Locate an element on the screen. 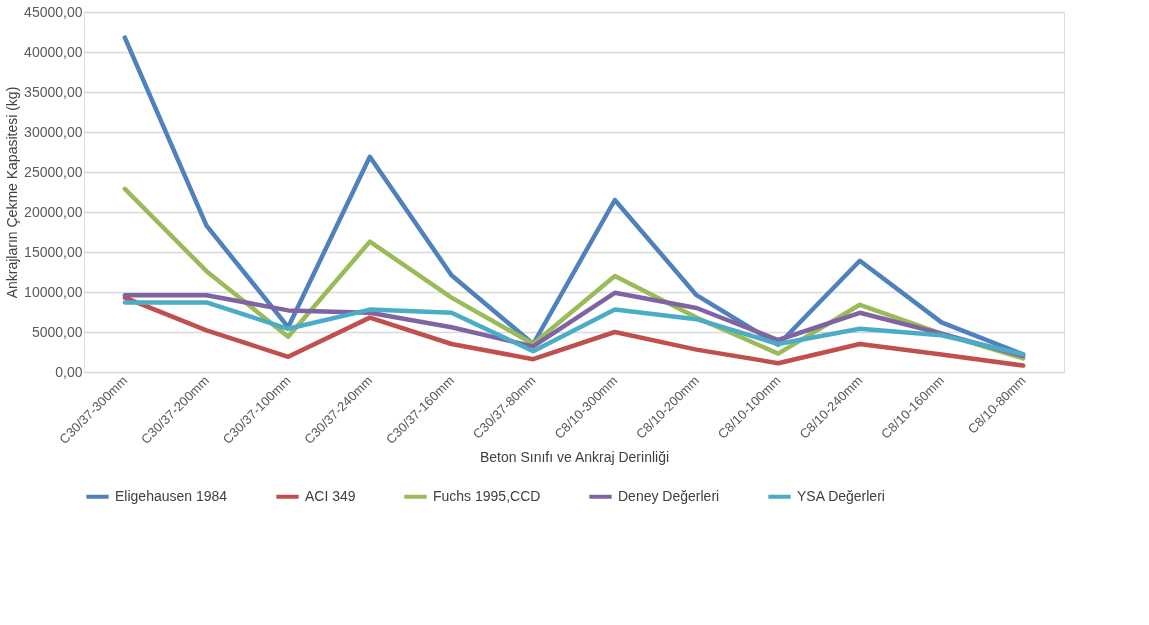 This screenshot has width=1149, height=625. legend-label: Fuchs 1995,CCD is located at coordinates (487, 495).